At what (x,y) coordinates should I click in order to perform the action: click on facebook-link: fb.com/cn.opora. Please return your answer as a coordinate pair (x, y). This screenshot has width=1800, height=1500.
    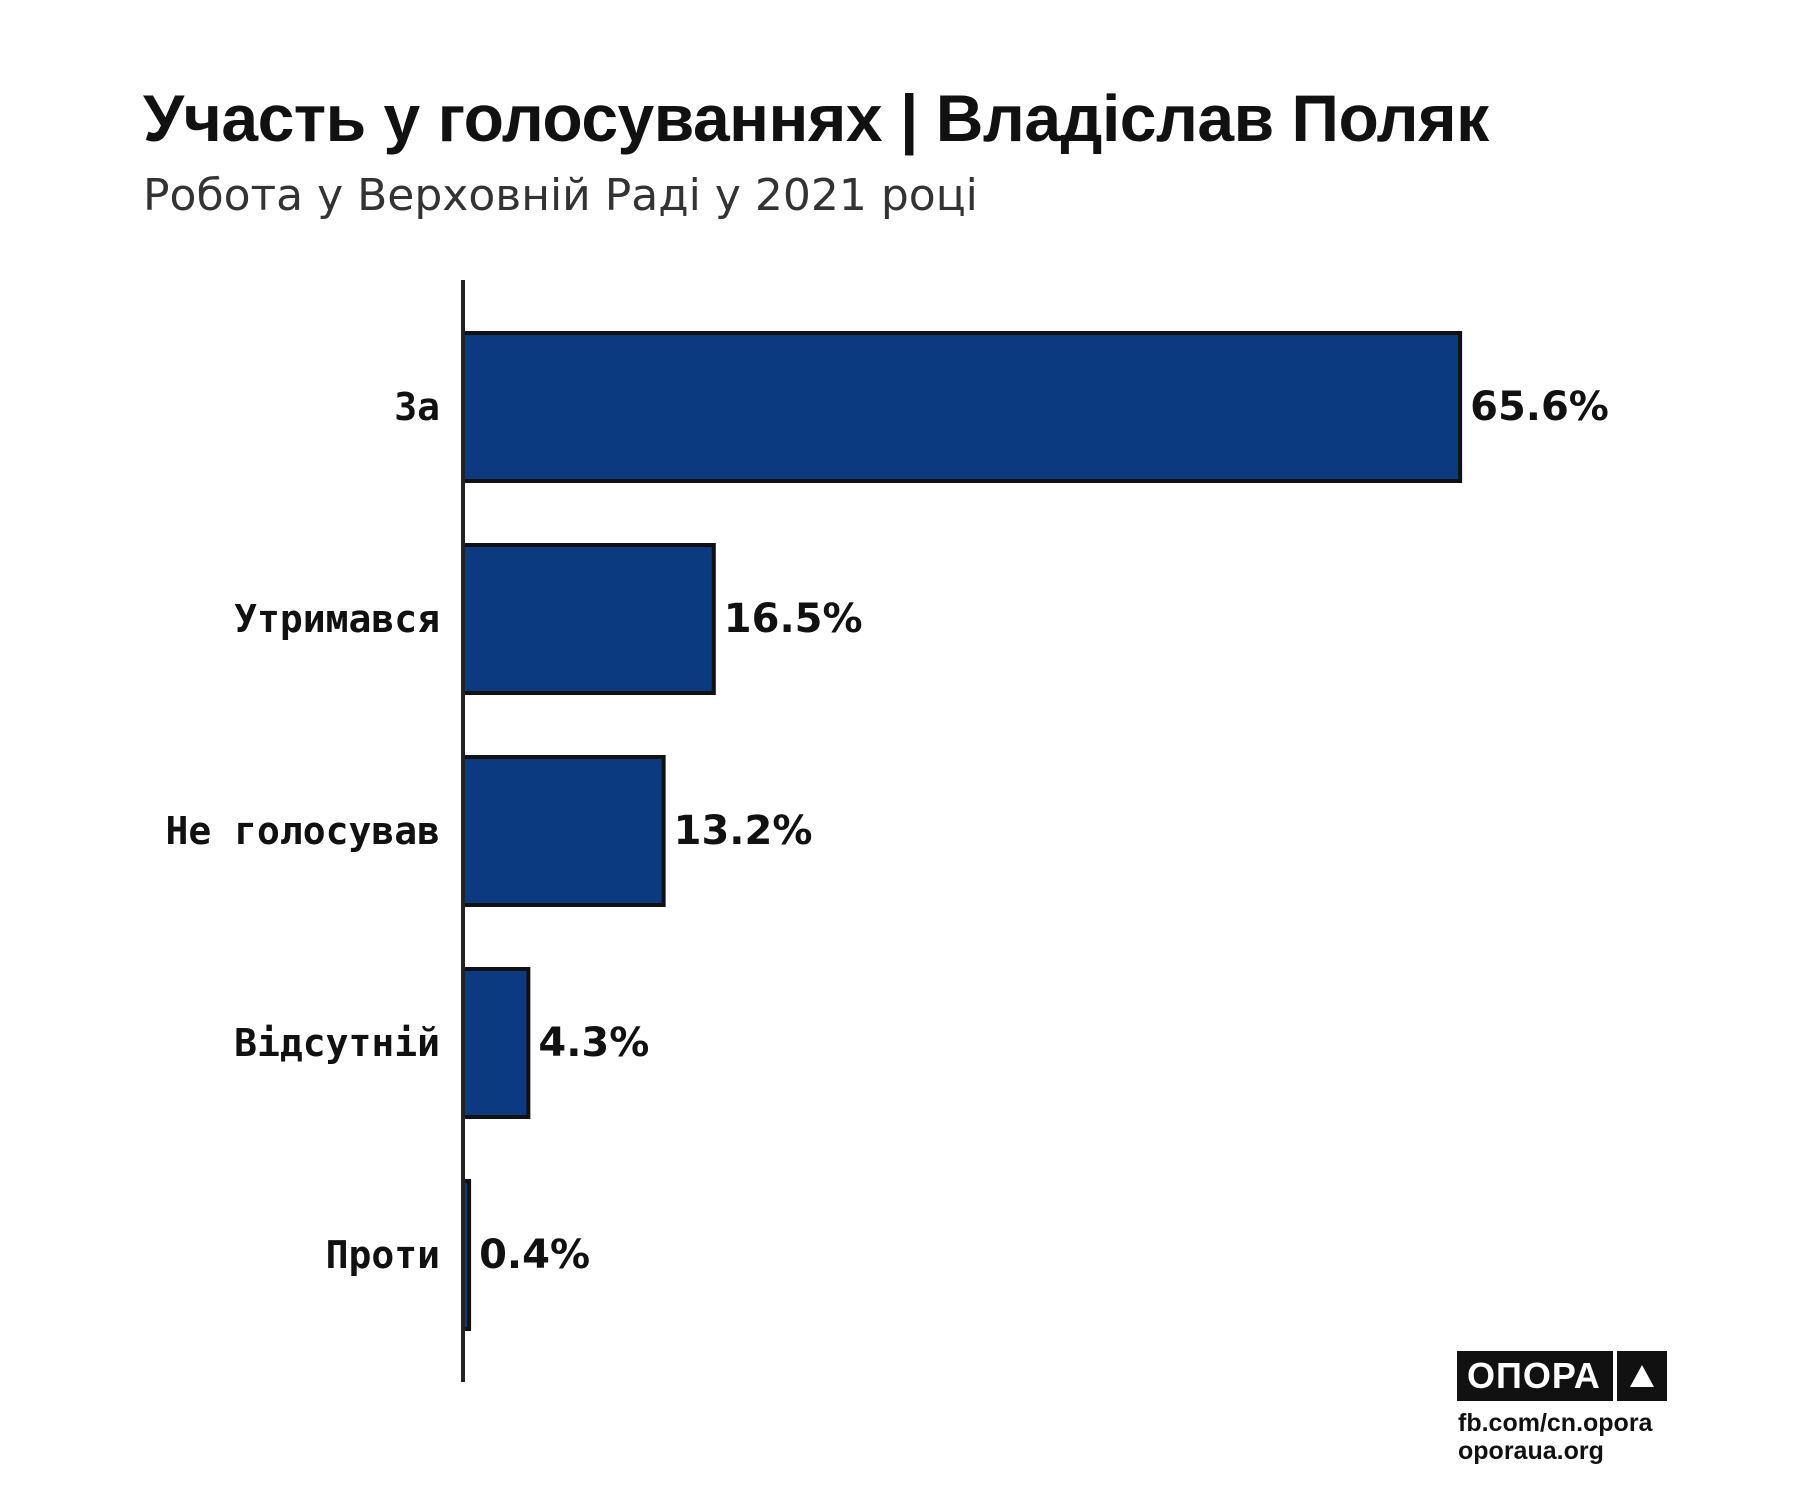
    Looking at the image, I should click on (1555, 1423).